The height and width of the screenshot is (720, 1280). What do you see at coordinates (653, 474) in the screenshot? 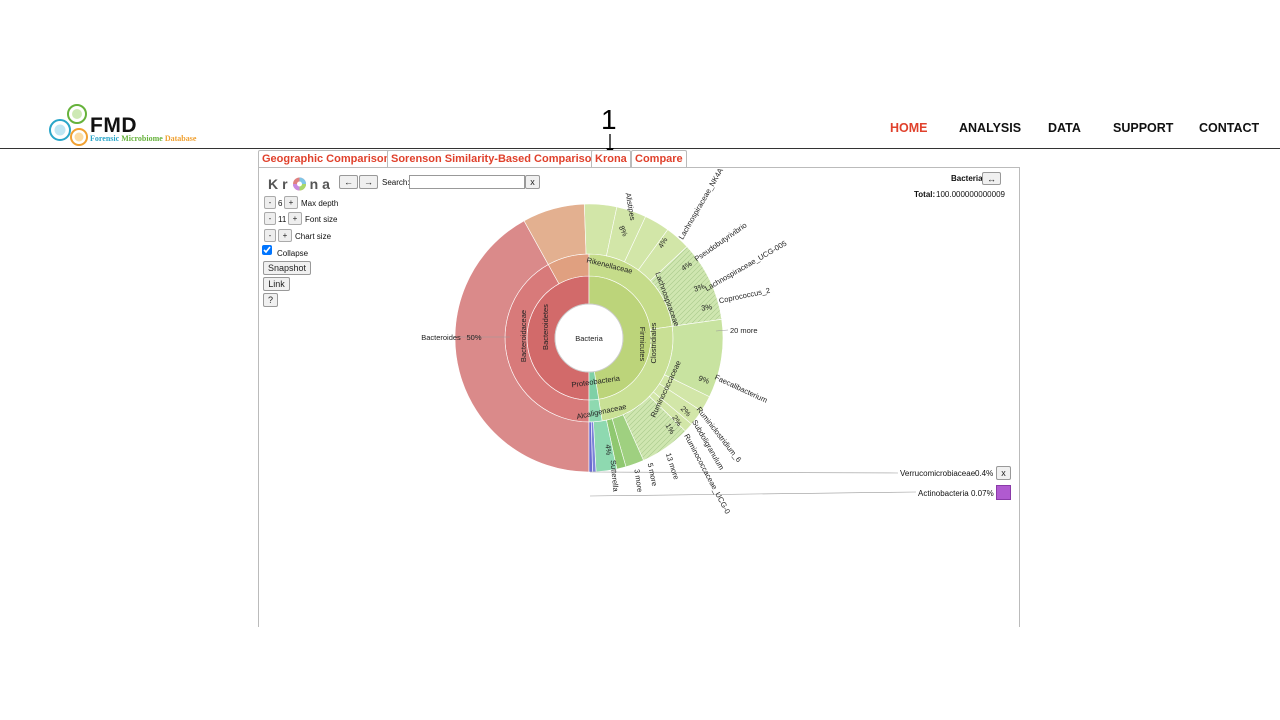
I see `sunburst-label: 5 more` at bounding box center [653, 474].